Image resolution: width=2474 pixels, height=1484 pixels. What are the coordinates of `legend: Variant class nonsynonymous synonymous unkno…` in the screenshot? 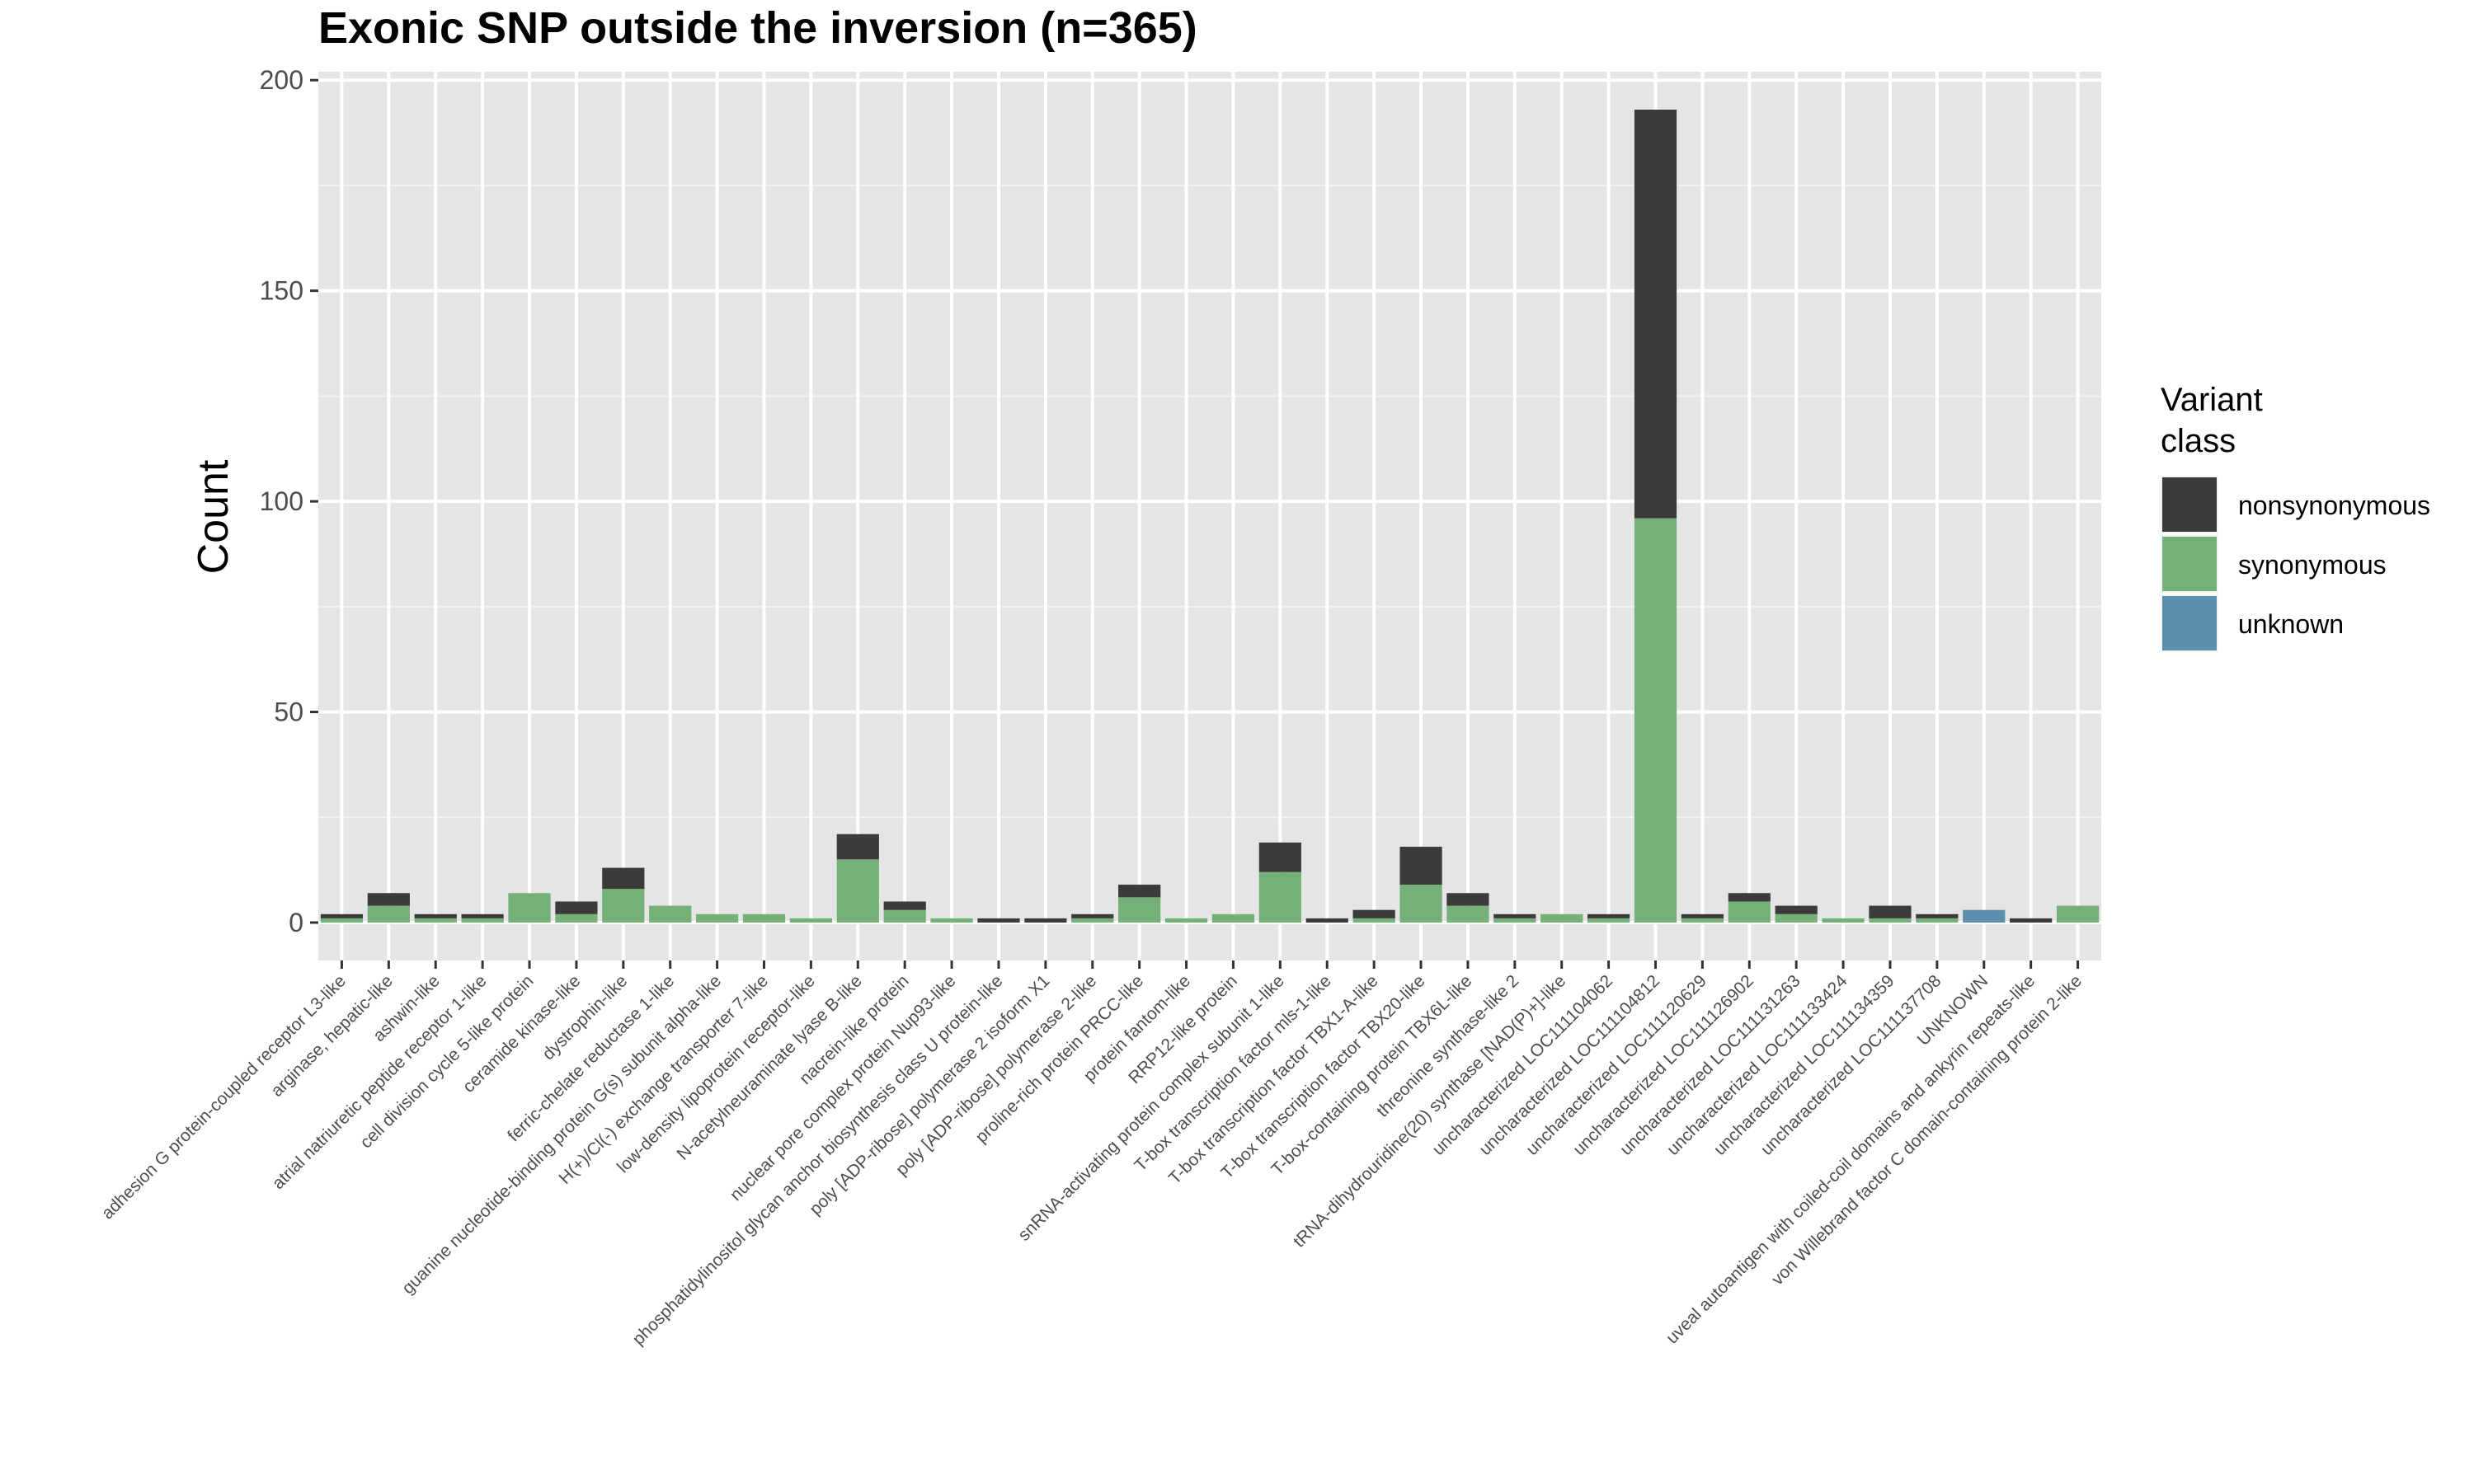 It's located at (2295, 517).